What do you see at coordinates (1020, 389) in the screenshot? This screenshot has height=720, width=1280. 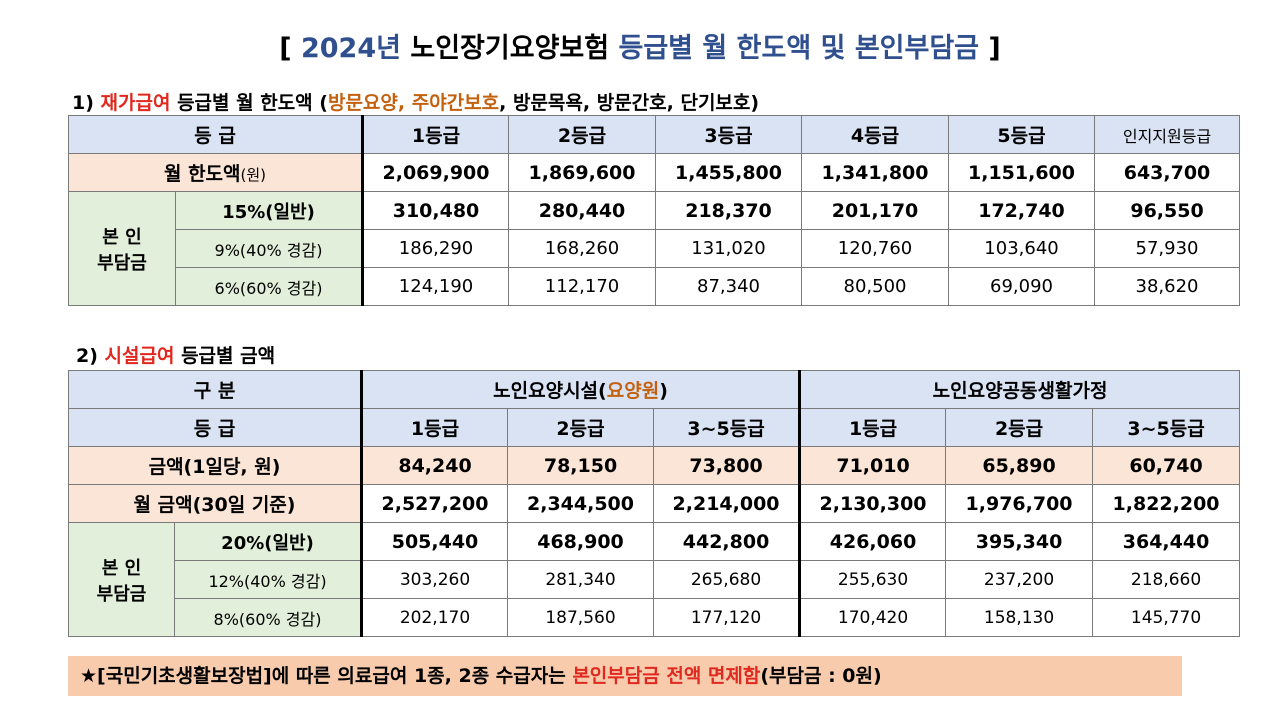 I see `t2-facility-b: 노인요양공동생활가정` at bounding box center [1020, 389].